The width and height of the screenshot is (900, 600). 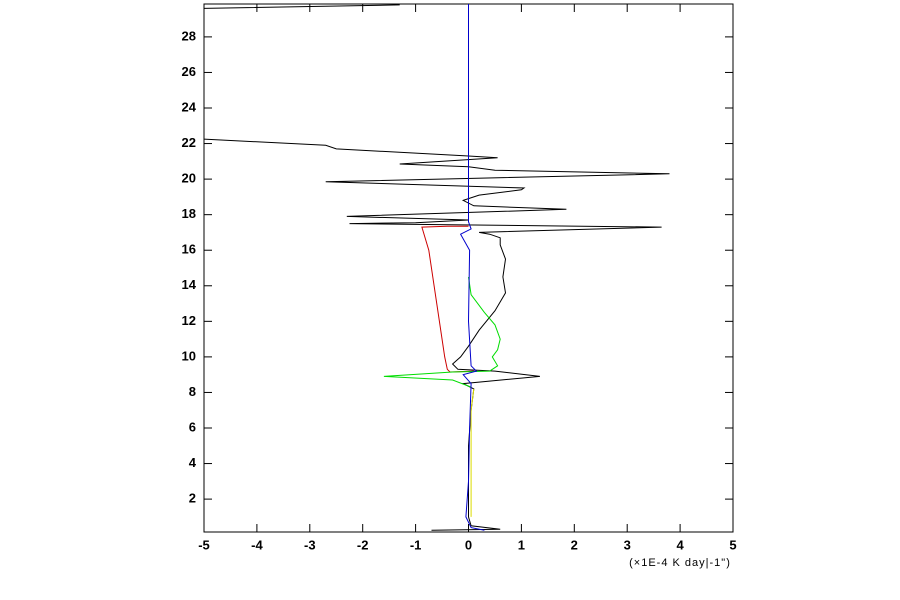 I want to click on y-tick-label: 12, so click(x=189, y=320).